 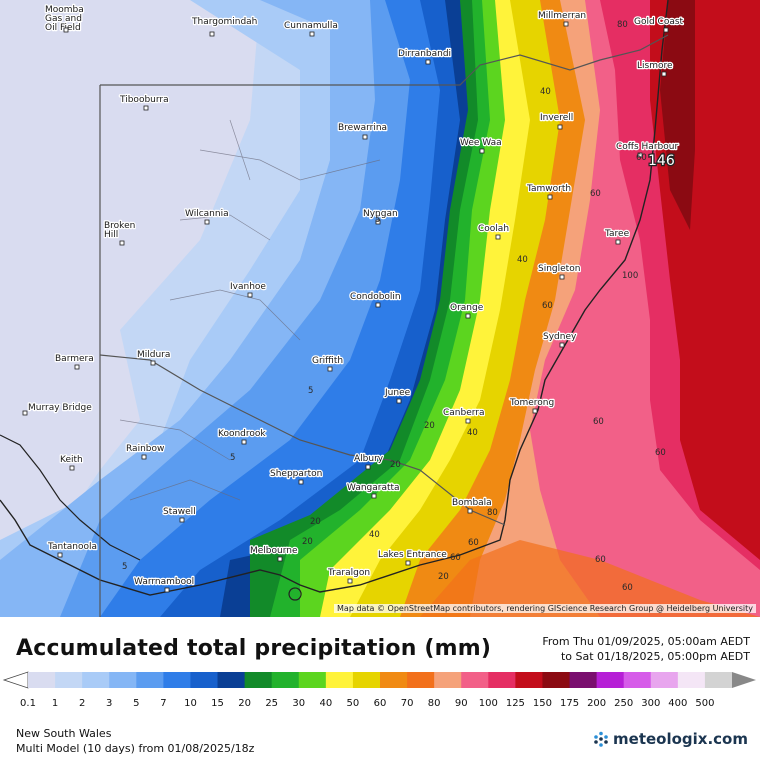 What do you see at coordinates (677, 703) in the screenshot?
I see `scale-label: 400` at bounding box center [677, 703].